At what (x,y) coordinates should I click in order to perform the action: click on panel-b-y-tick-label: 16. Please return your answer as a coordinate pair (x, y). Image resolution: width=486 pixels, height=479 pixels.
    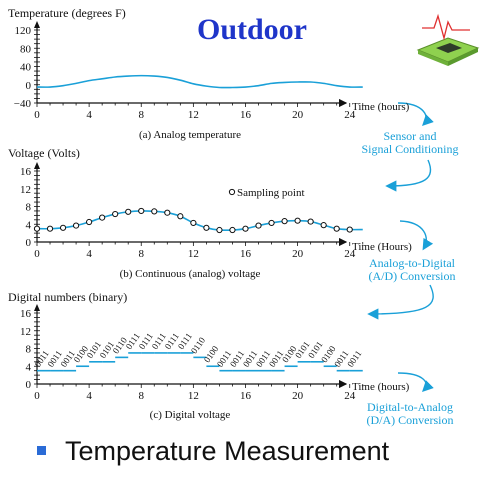
    Looking at the image, I should click on (26, 172).